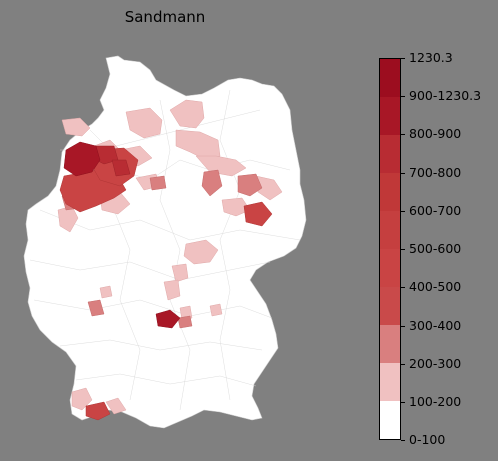  I want to click on colorbar-tick-label: 400-500, so click(435, 286).